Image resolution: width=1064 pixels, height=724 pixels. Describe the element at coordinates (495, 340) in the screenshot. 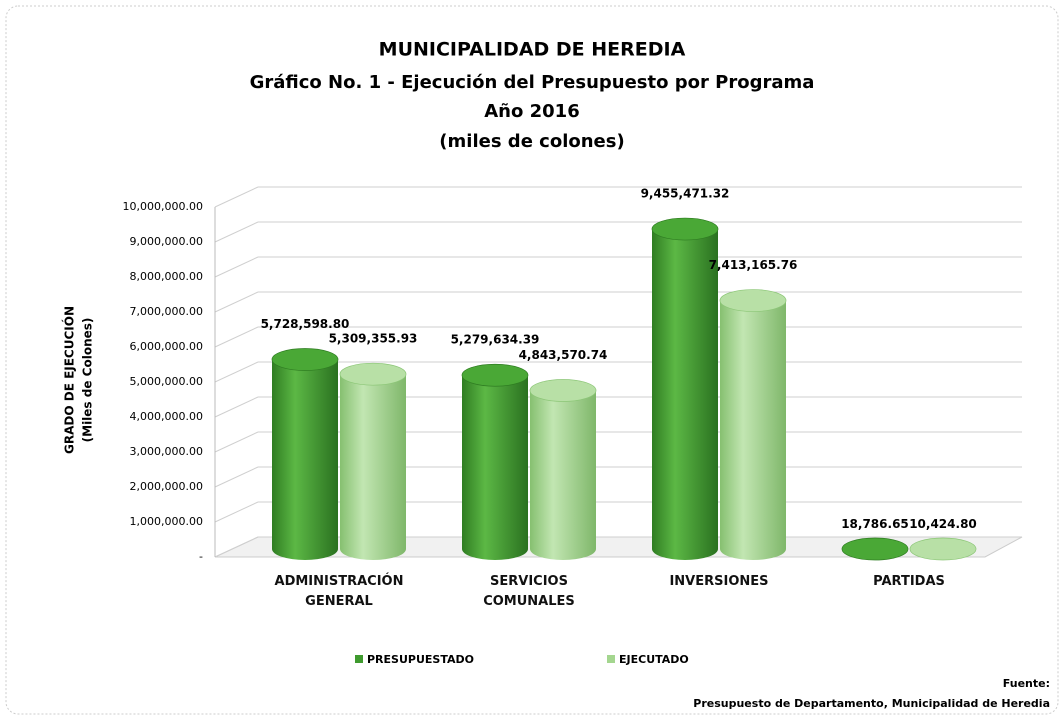

I see `data-label: 5,279,634.39` at that location.